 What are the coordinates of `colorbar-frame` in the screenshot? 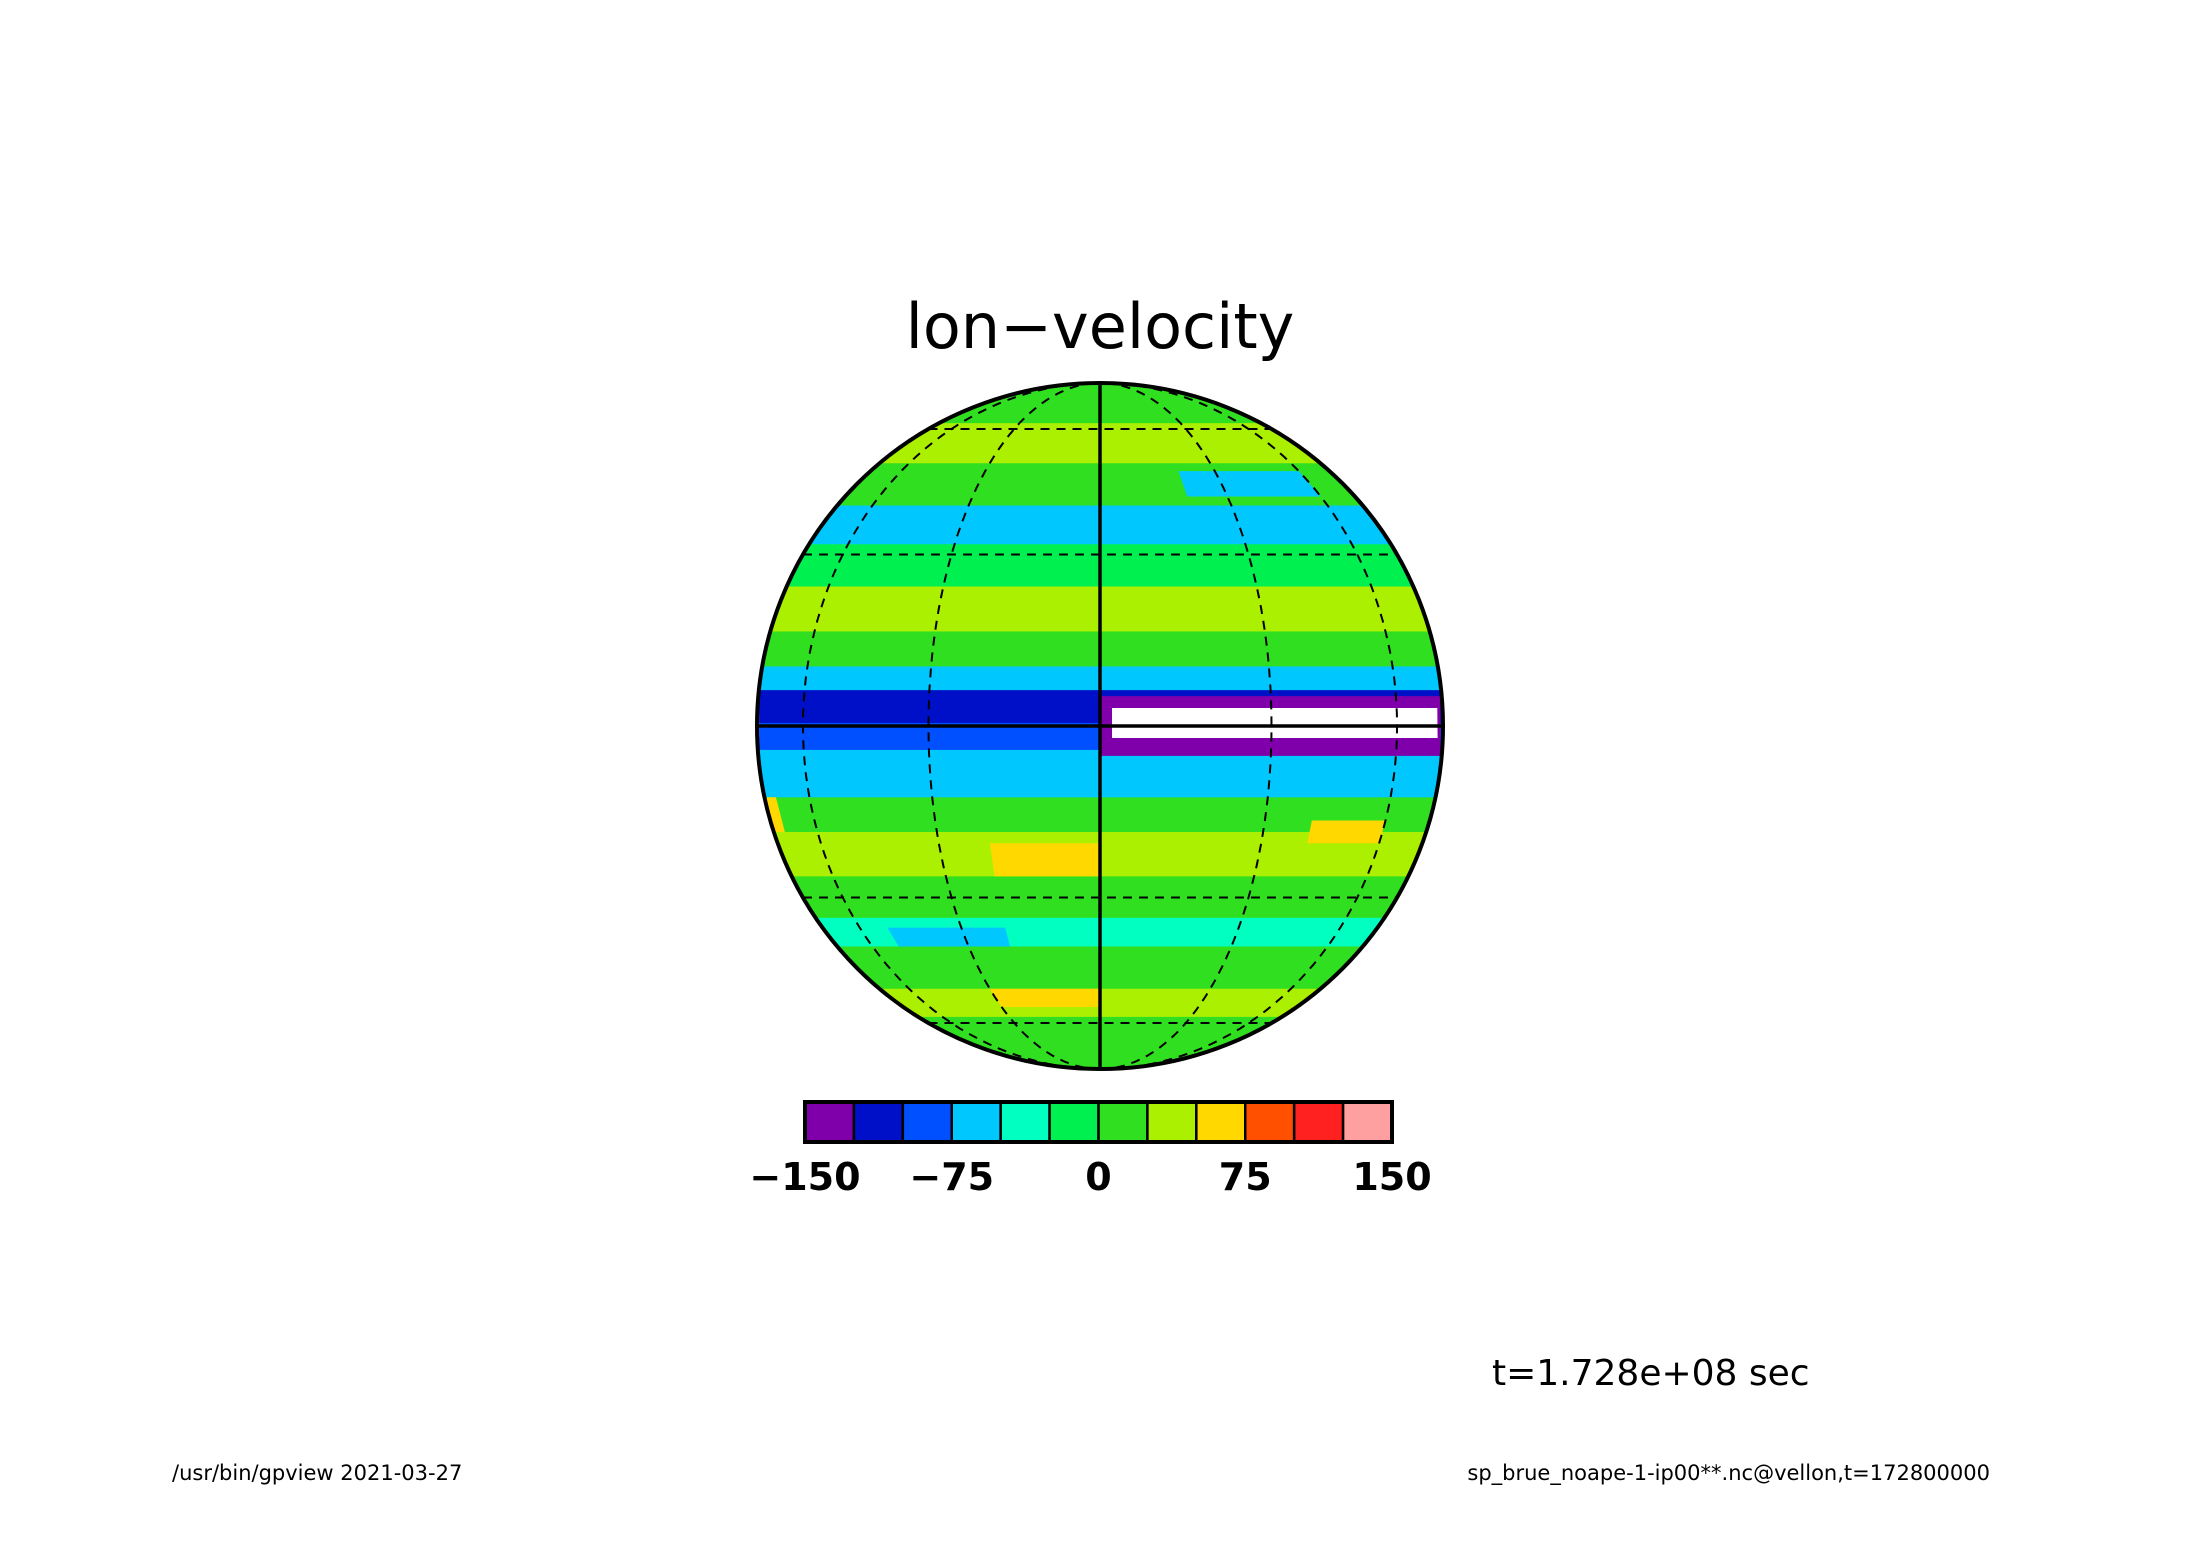 It's located at (1098, 1122).